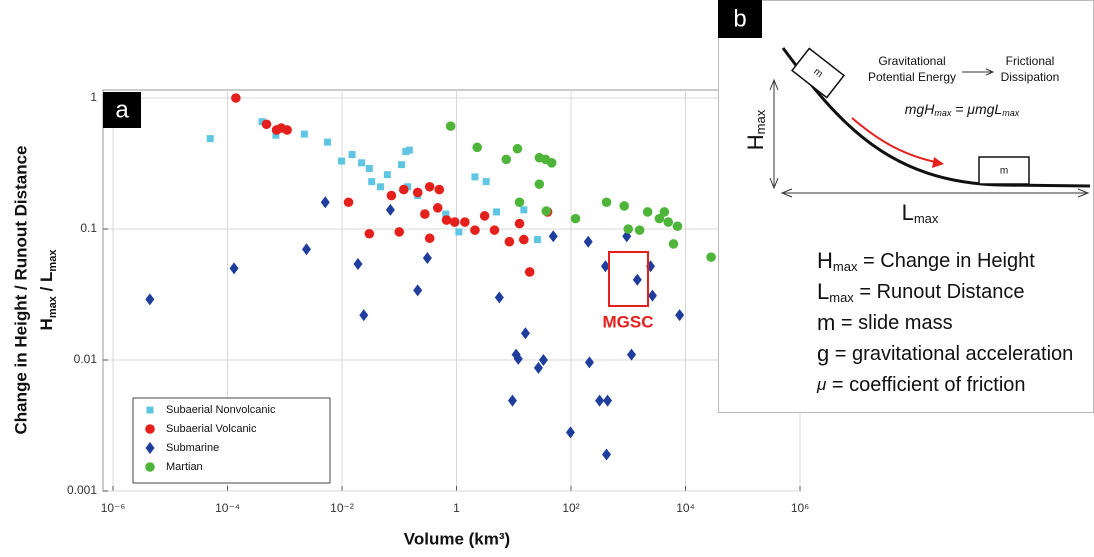  Describe the element at coordinates (976, 109) in the screenshot. I see `eq-part: = μmgL` at that location.